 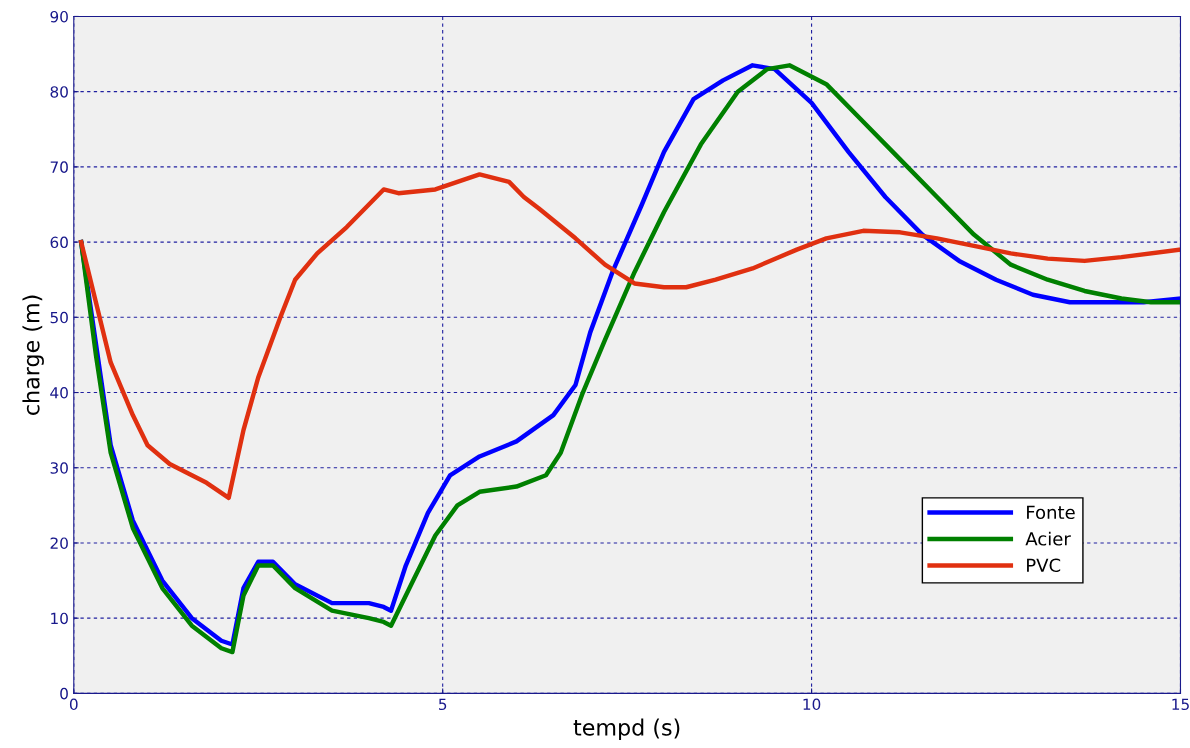 I want to click on y-axis-title: charge (m), so click(x=33, y=355).